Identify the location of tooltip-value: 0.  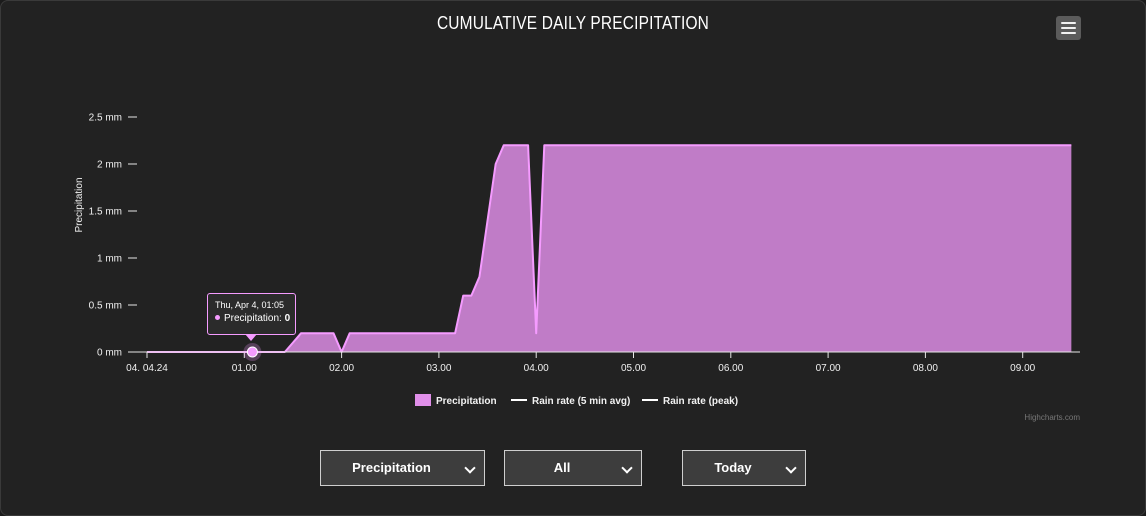
(287, 318).